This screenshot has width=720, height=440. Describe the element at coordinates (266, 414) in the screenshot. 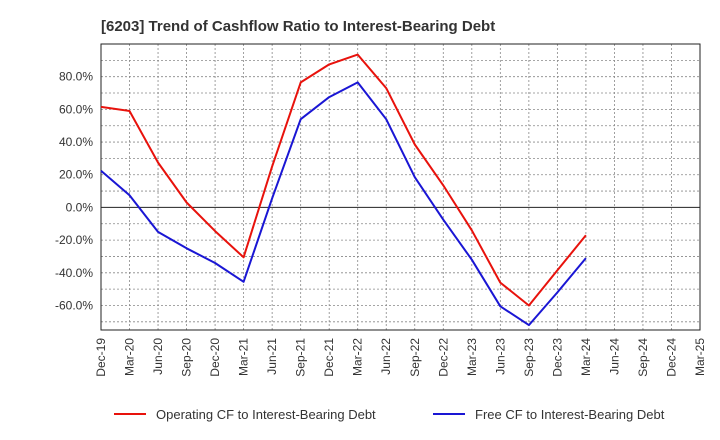

I see `legend-label-1: Operating CF to Interest-Bearing Debt` at that location.